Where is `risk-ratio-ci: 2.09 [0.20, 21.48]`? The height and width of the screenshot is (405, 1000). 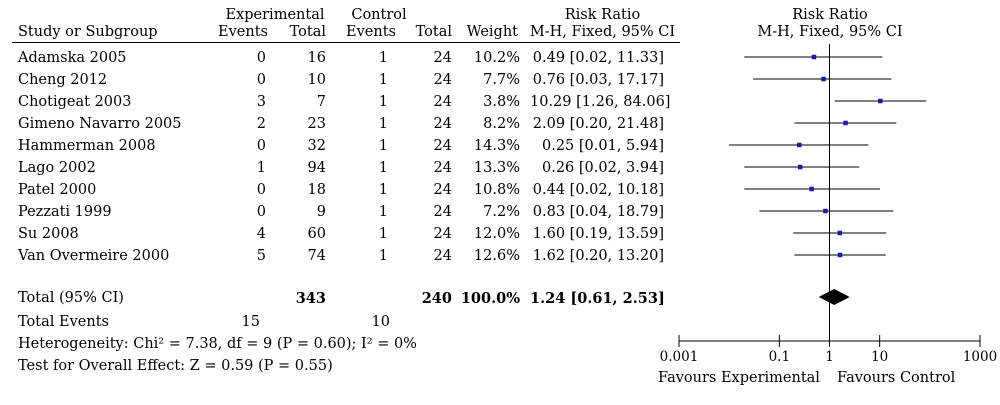 risk-ratio-ci: 2.09 [0.20, 21.48] is located at coordinates (598, 124).